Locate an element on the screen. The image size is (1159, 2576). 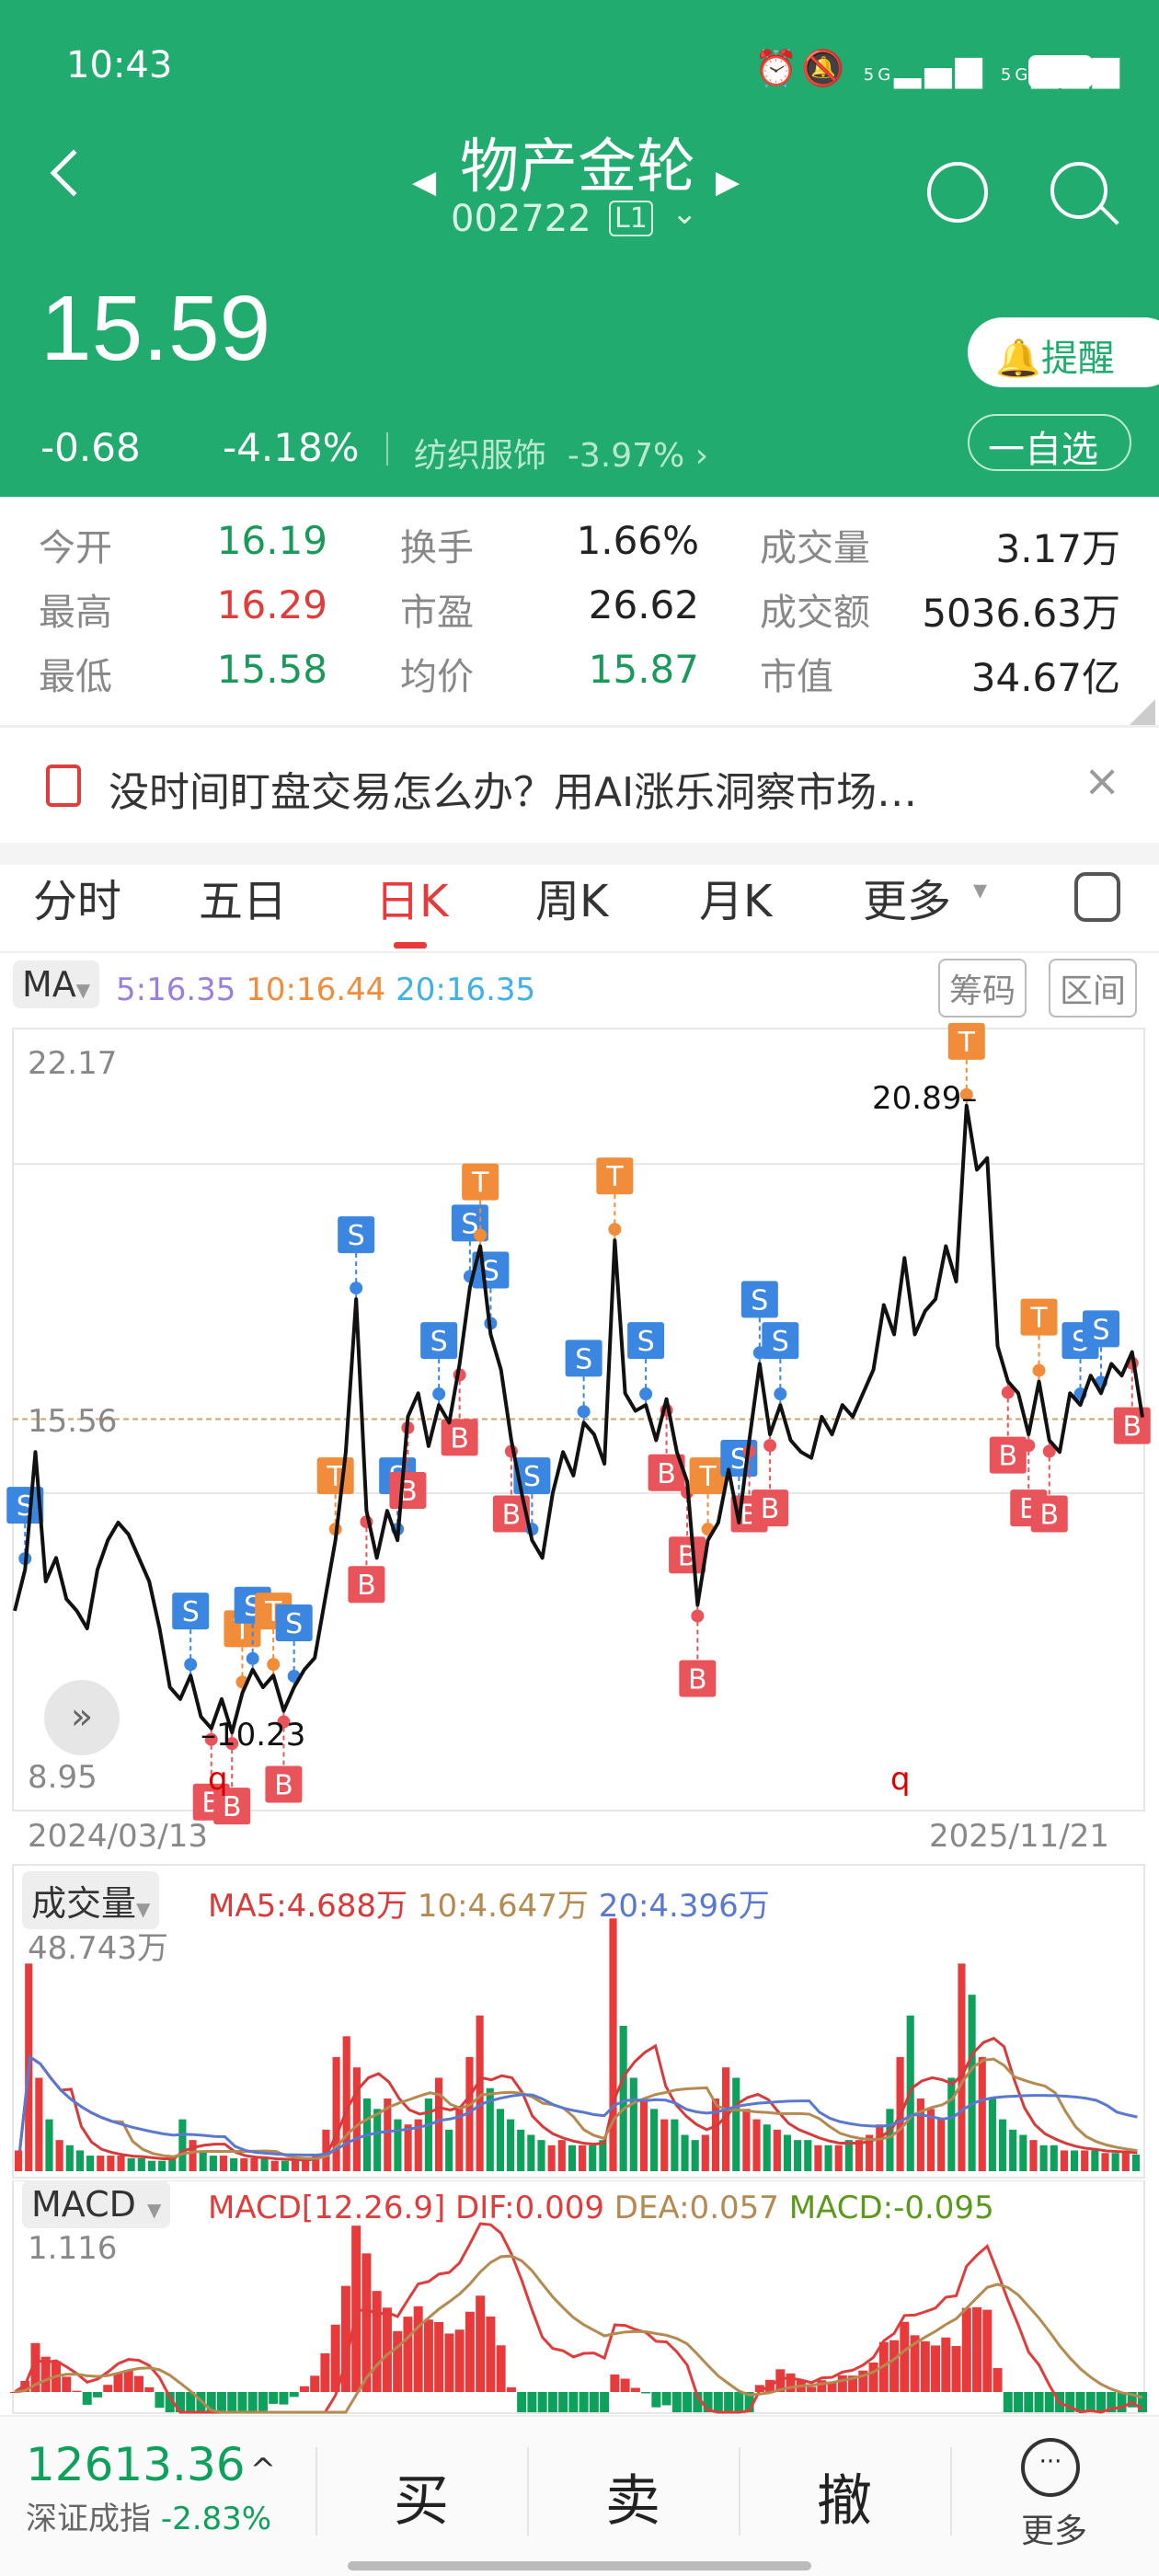
share-icon is located at coordinates (957, 192).